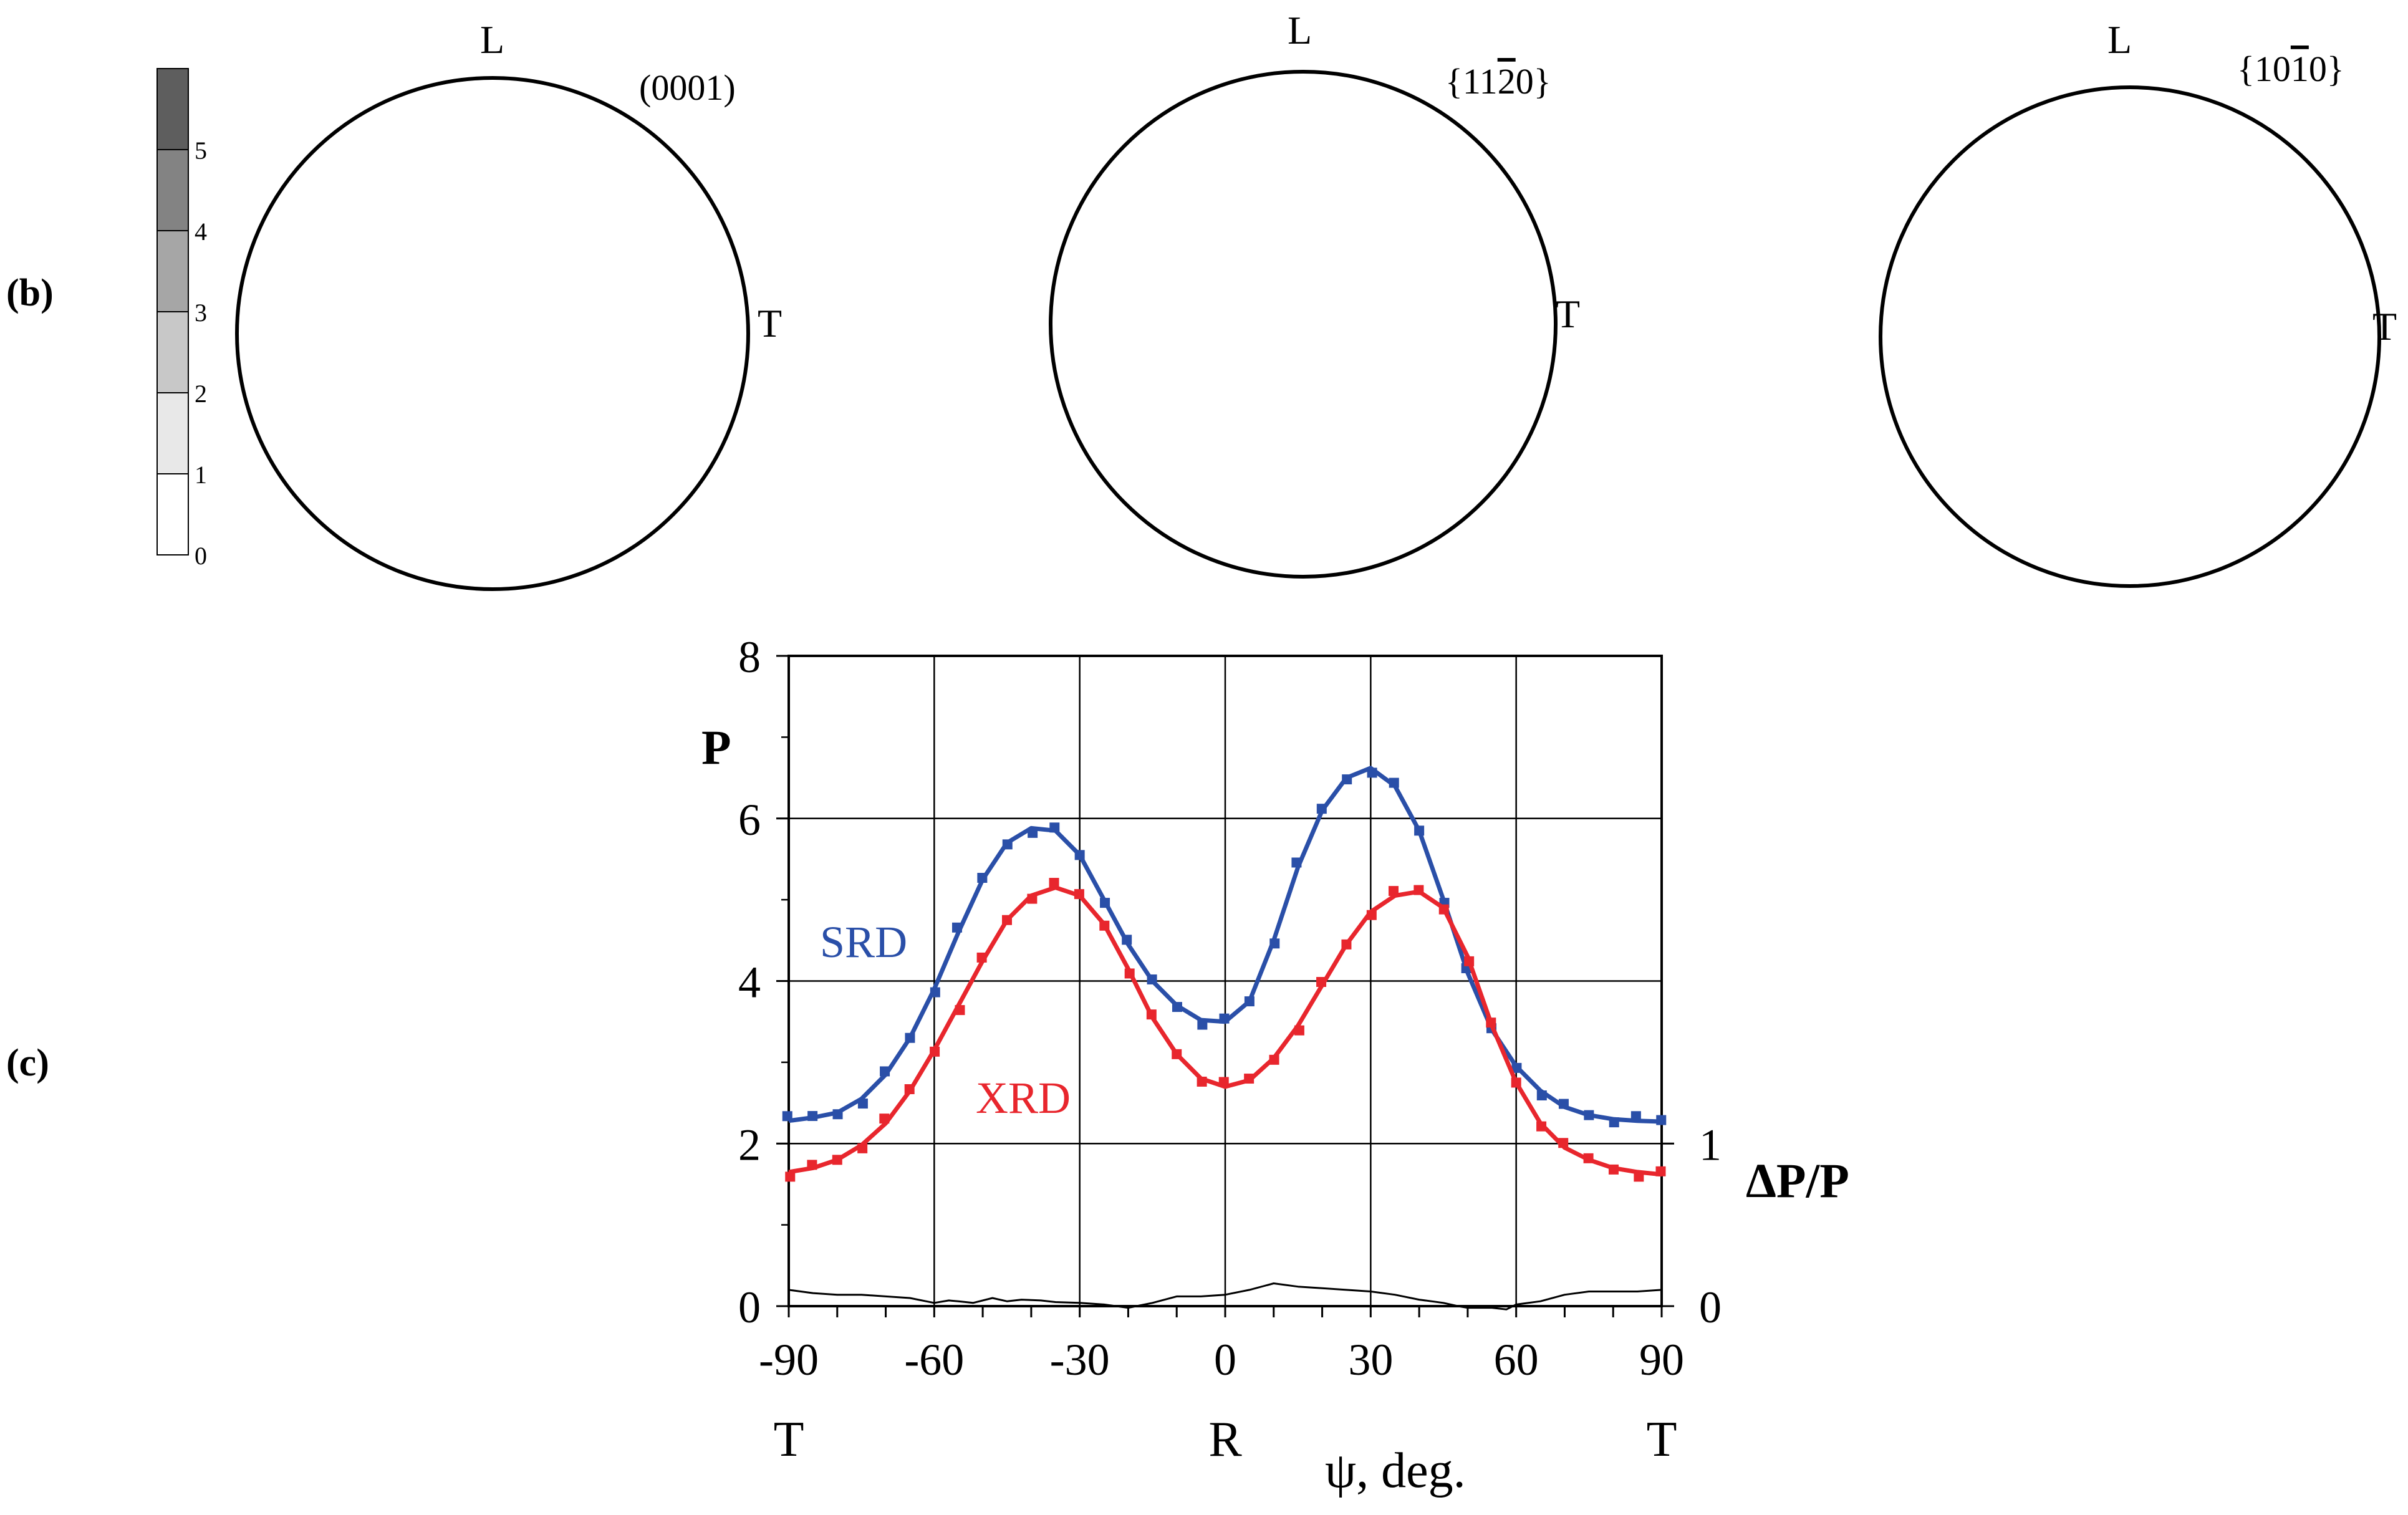  I want to click on y2-axis-title: ΔP/P, so click(1797, 1180).